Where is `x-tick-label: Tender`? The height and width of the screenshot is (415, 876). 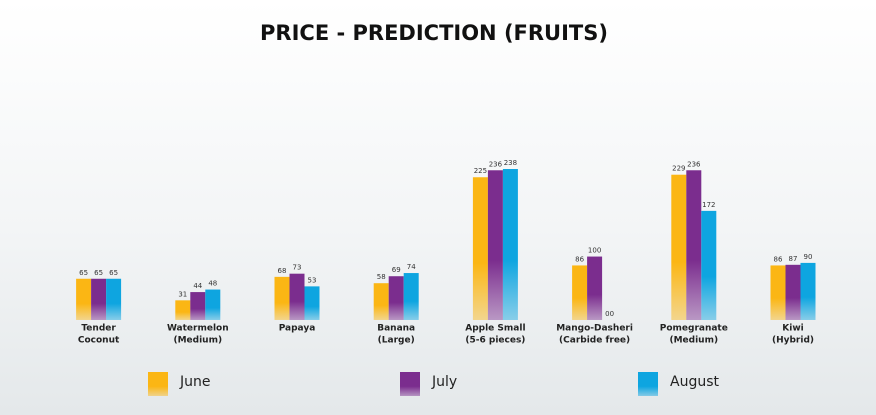
x-tick-label: Tender is located at coordinates (98, 329).